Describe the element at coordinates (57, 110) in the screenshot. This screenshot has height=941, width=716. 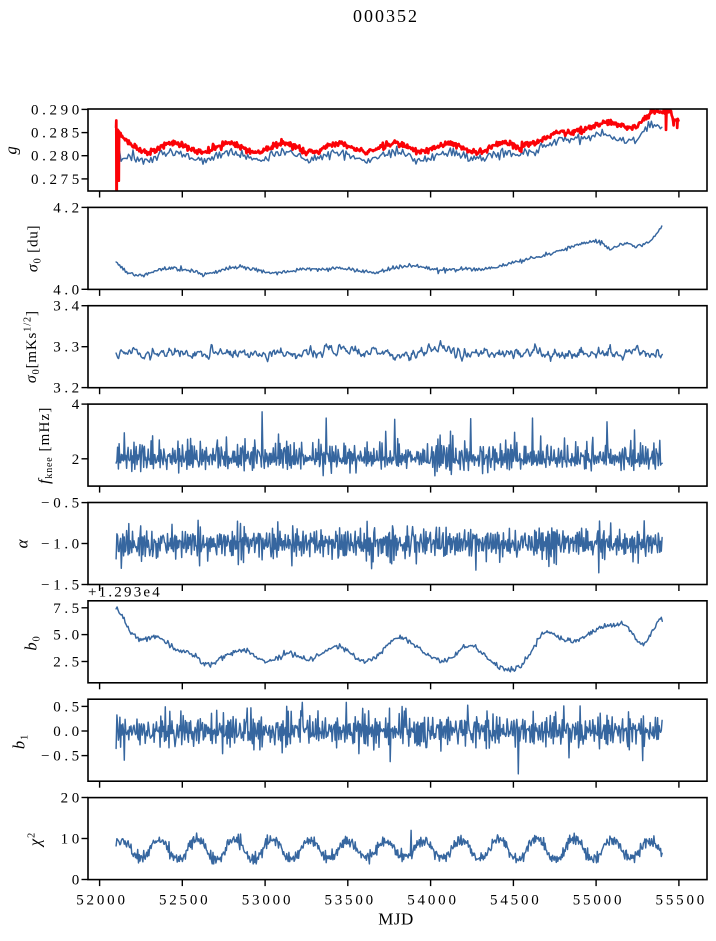
I see `svg-text: 0.290` at that location.